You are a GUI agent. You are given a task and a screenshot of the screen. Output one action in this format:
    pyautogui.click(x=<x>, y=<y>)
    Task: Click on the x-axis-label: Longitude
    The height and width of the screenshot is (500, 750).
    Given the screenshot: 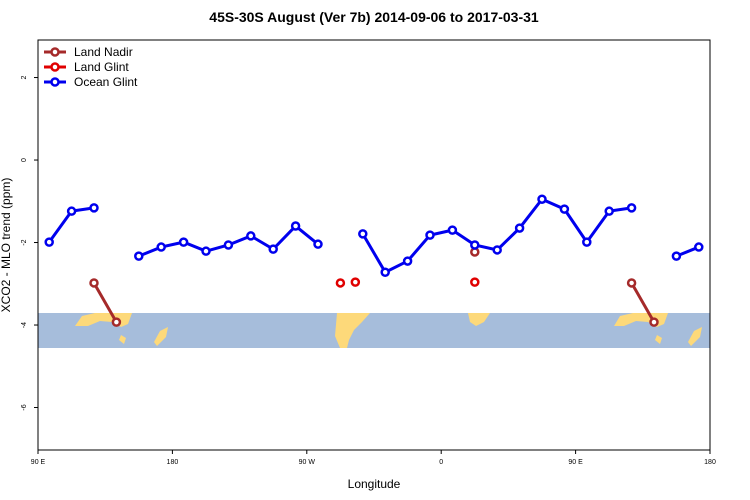 What is the action you would take?
    pyautogui.click(x=374, y=484)
    